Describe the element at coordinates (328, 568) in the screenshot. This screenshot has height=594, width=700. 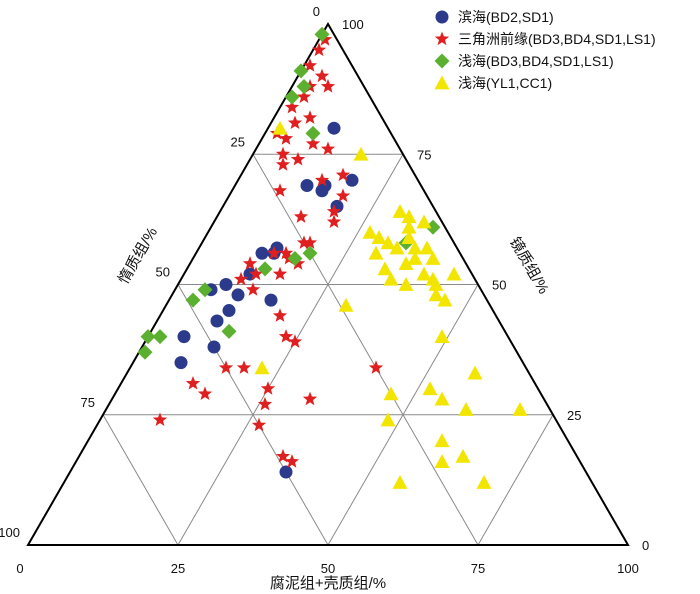
I see `bottom-tick-label: 50` at that location.